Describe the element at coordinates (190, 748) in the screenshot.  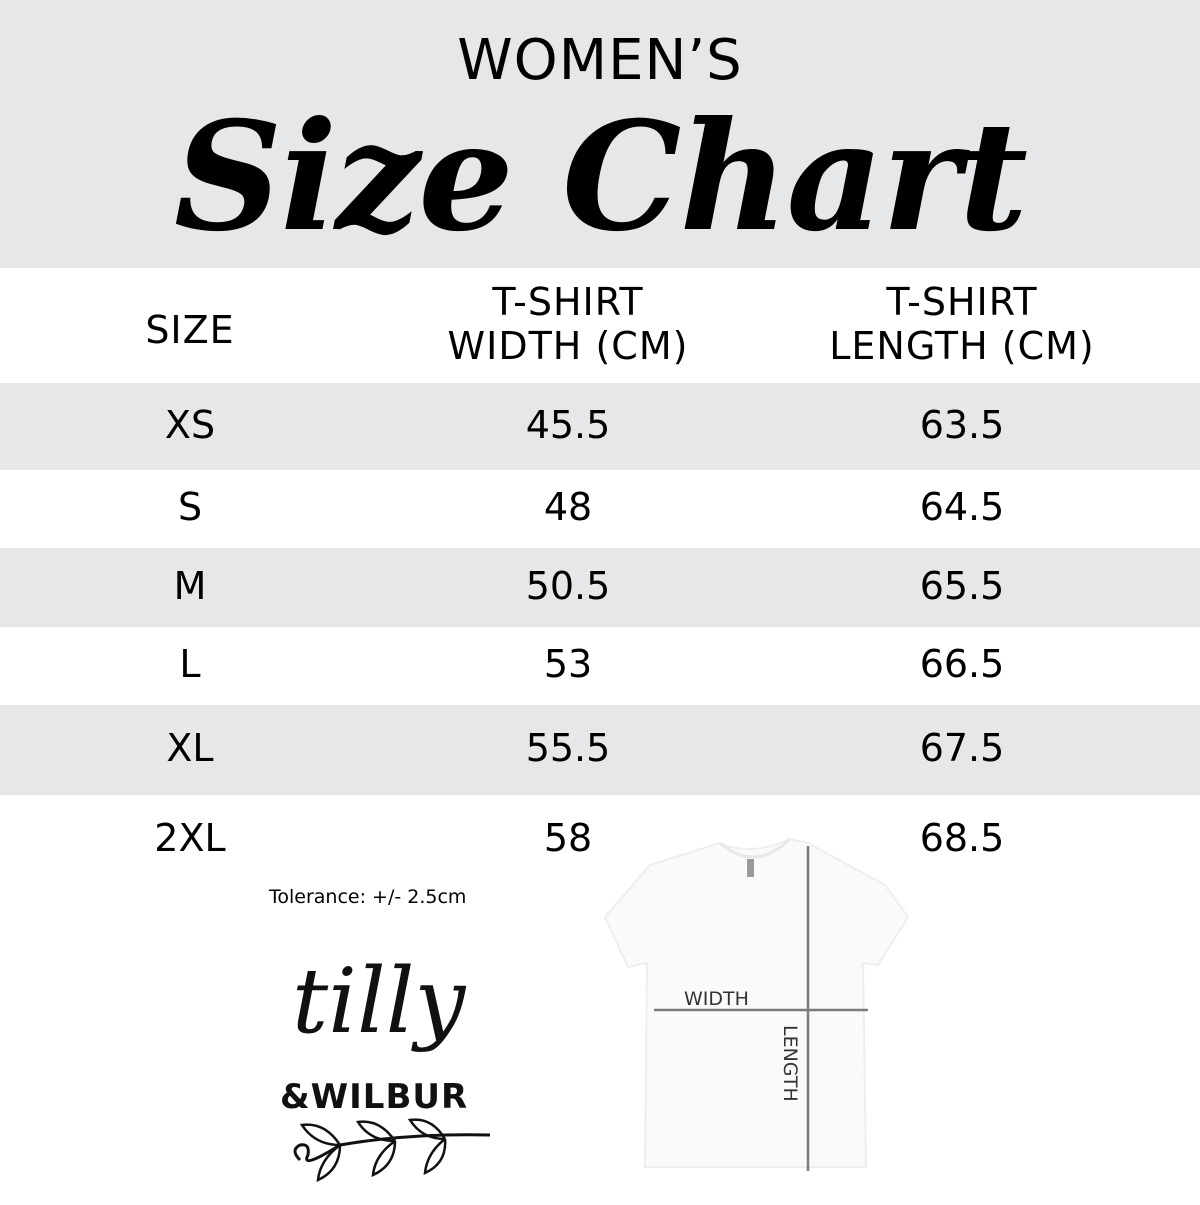
I see `cell-size: XL` at that location.